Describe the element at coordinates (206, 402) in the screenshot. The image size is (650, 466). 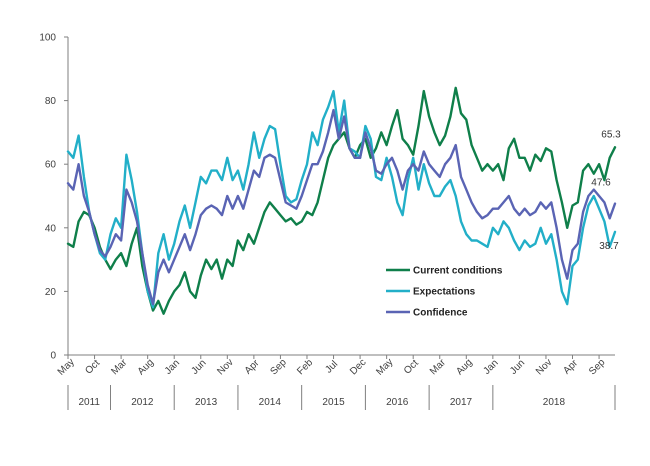
I see `year-label: 2013` at that location.